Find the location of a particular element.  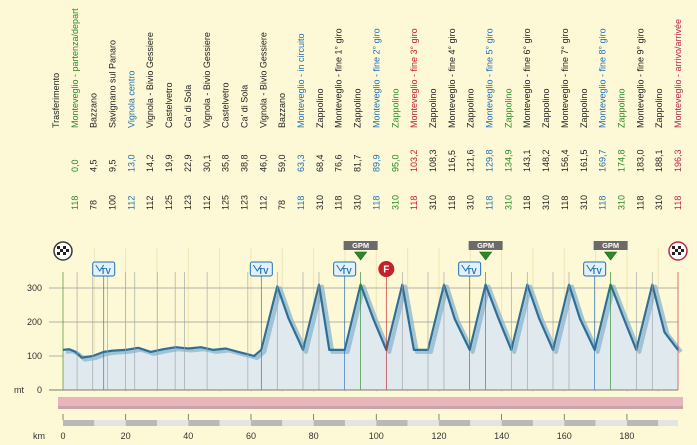

waypoint-km: 188,1 is located at coordinates (659, 160).